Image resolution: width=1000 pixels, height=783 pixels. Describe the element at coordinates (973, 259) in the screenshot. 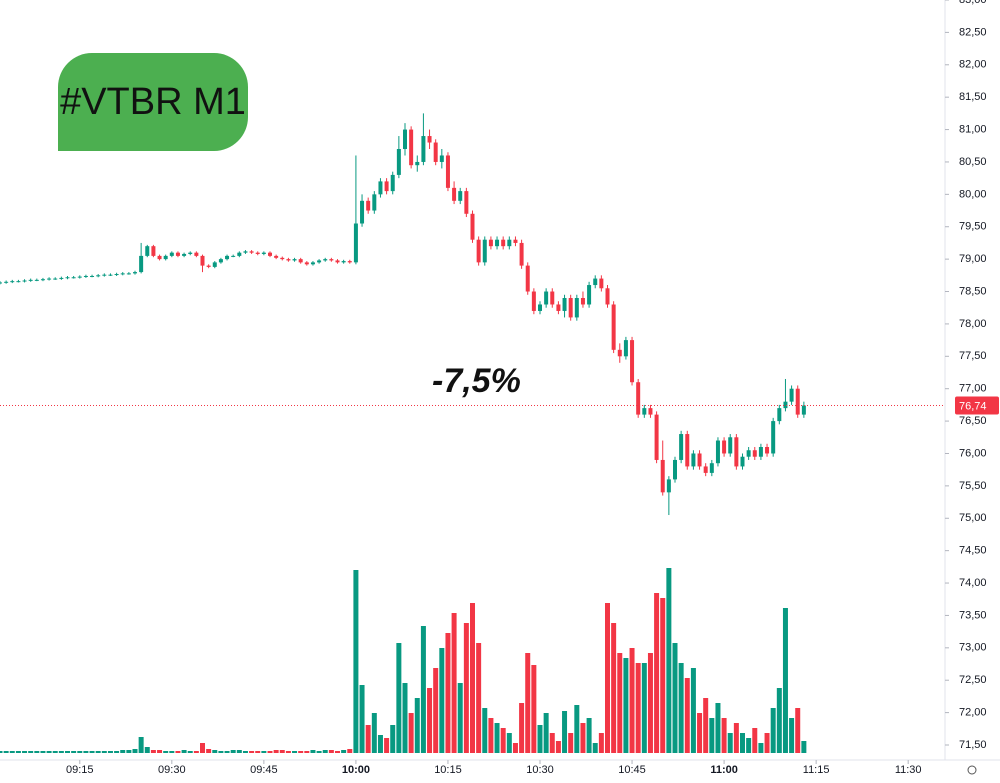

I see `y-tick-label: 79,00` at that location.